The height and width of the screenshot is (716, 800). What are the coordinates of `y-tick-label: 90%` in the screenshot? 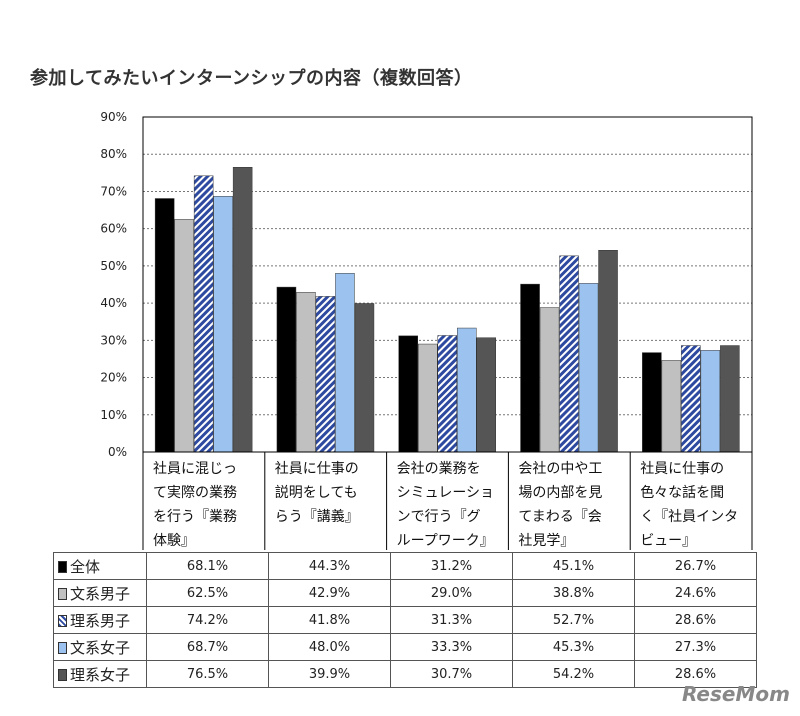 It's located at (113, 117).